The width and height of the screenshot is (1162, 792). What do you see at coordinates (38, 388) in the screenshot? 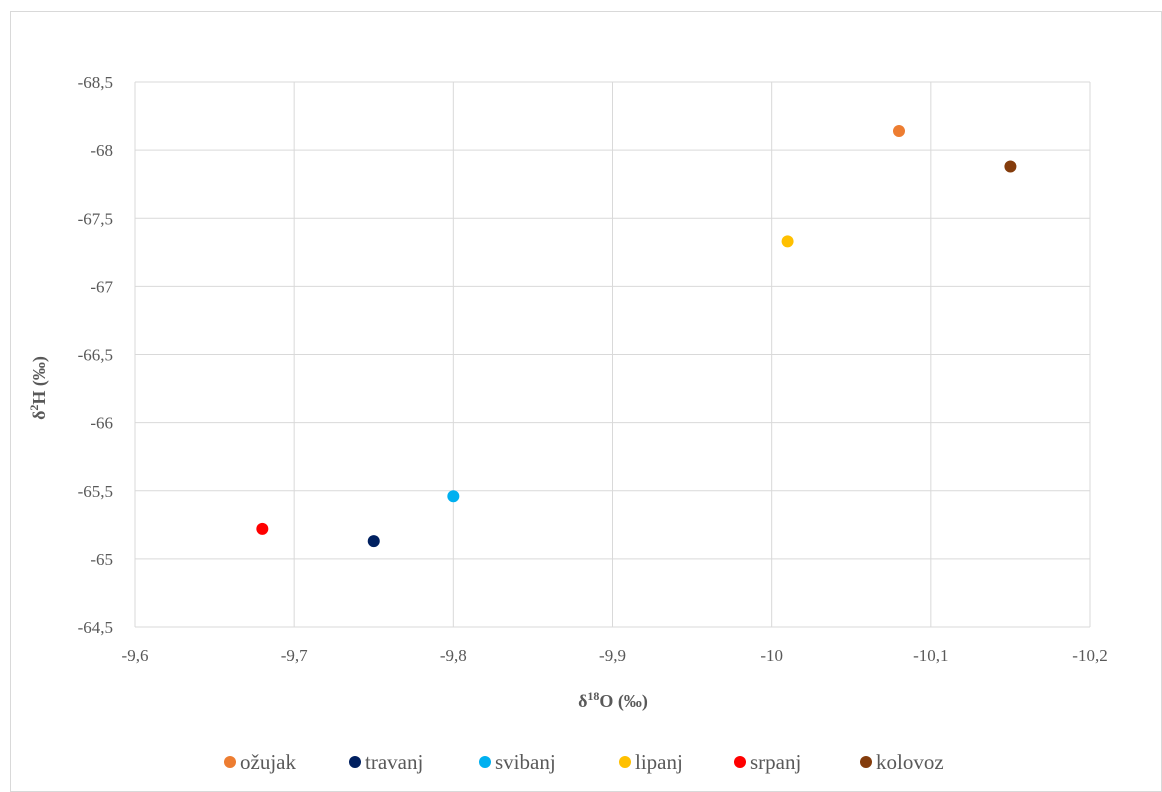
I see `y-axis-title: δ2H (‰)` at bounding box center [38, 388].